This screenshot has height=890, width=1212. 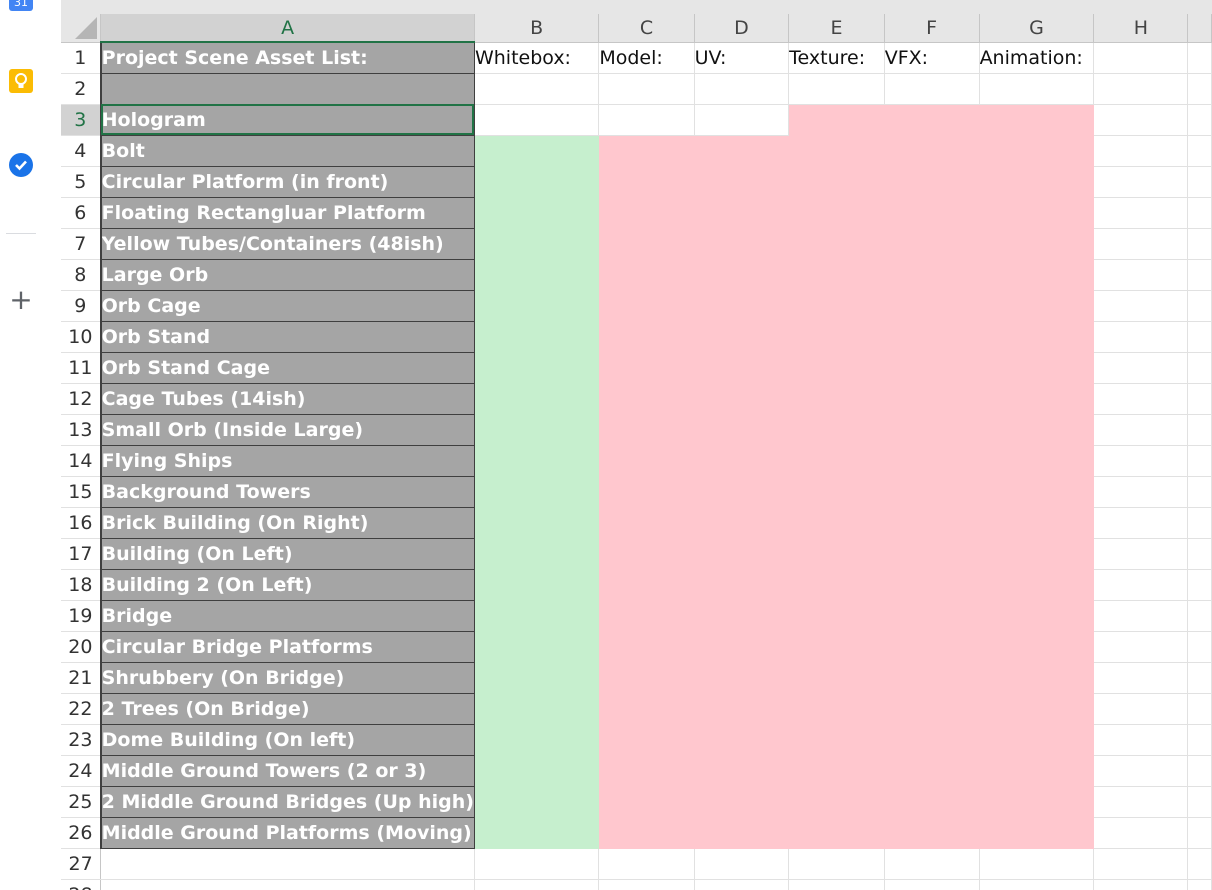 What do you see at coordinates (21, 165) in the screenshot?
I see `tasks-icon` at bounding box center [21, 165].